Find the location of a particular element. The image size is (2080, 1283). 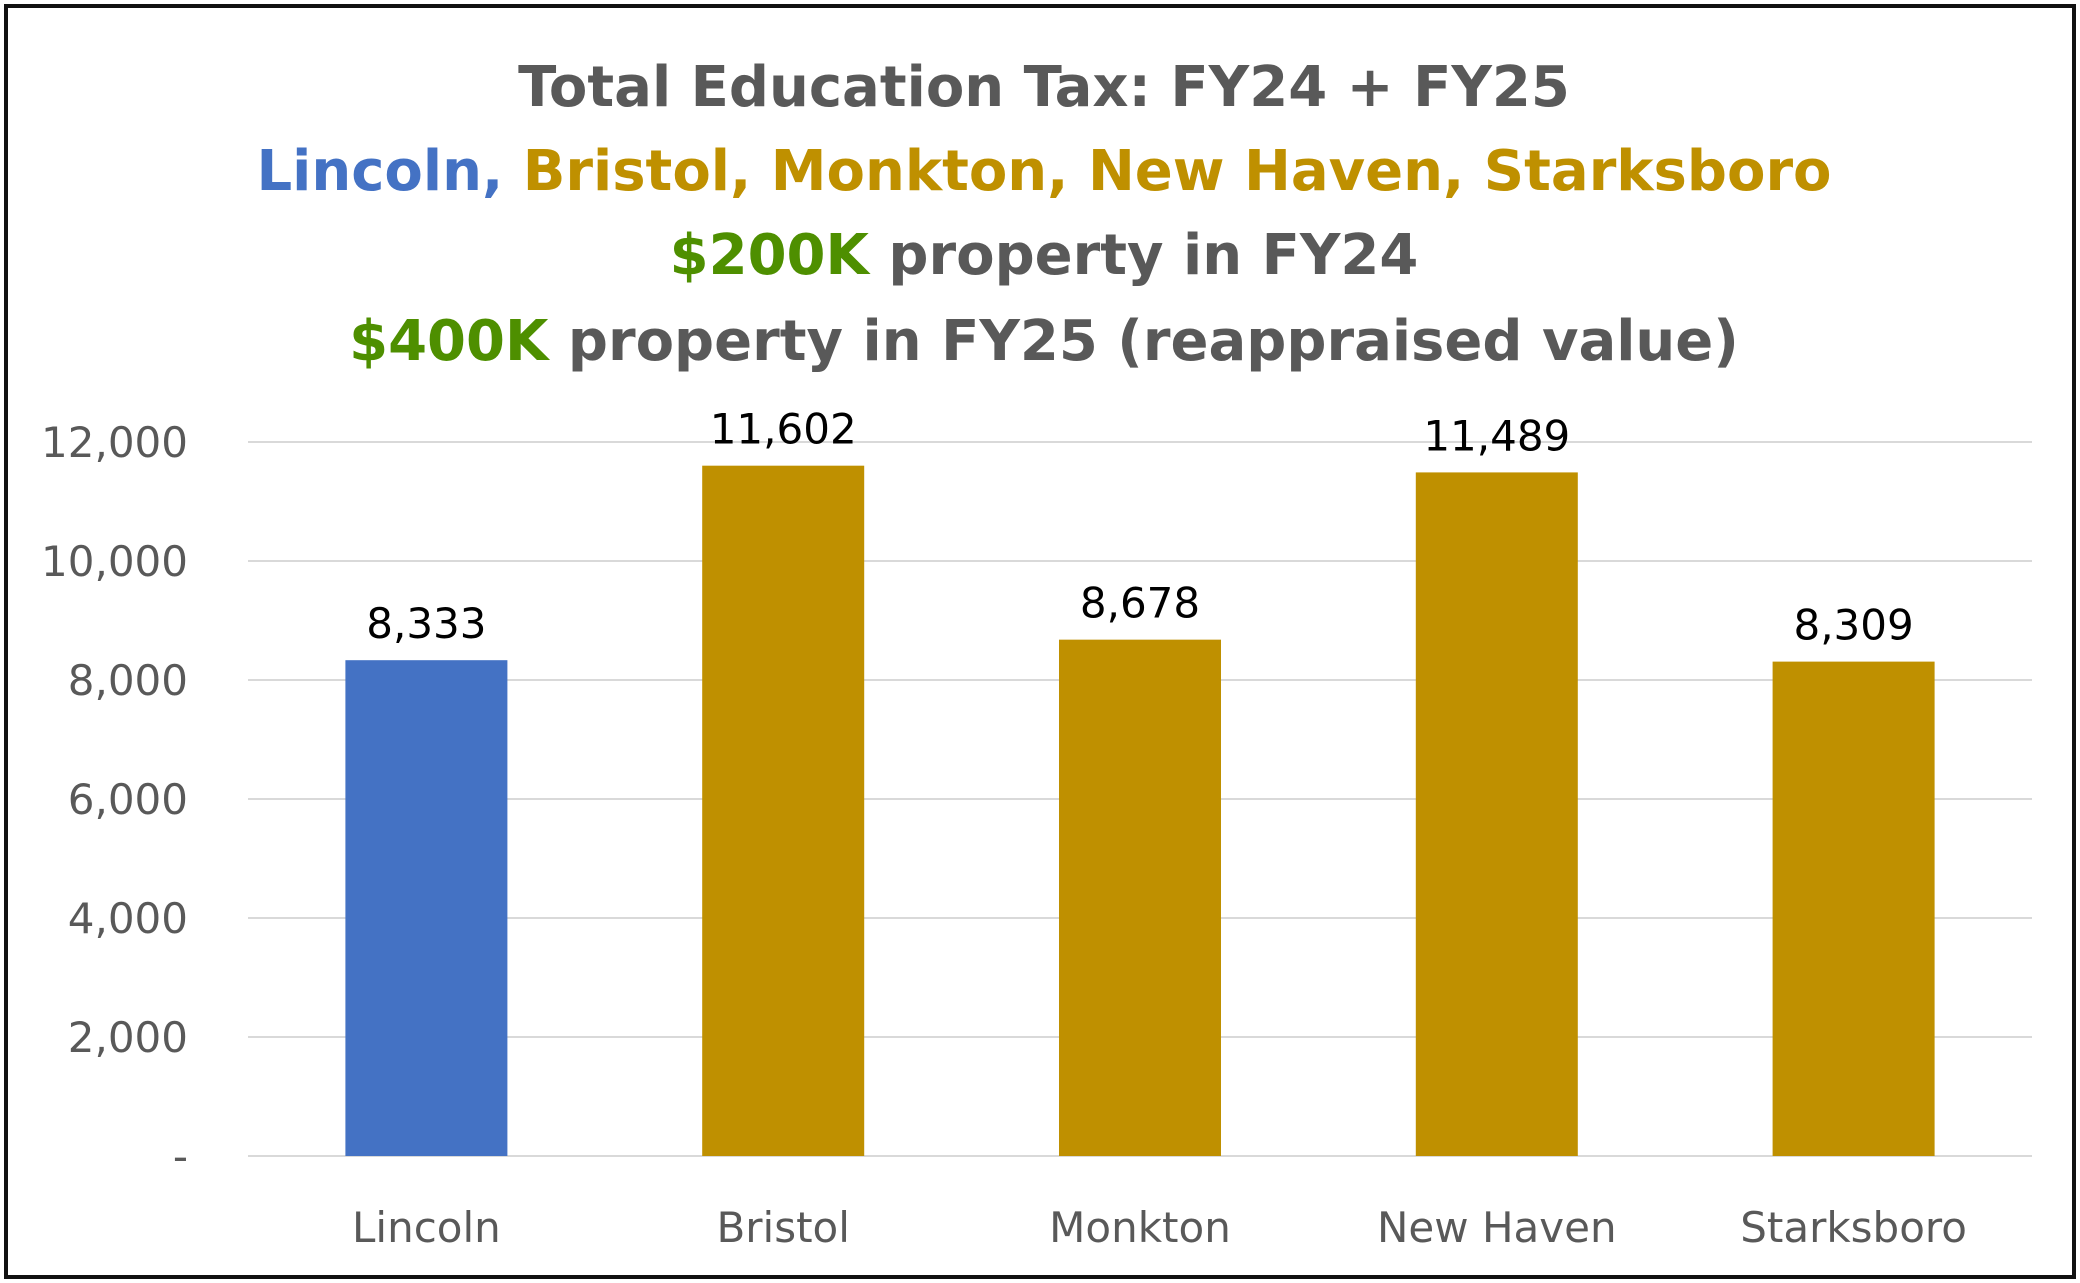

x-category-label: Starksboro is located at coordinates (1853, 1227).